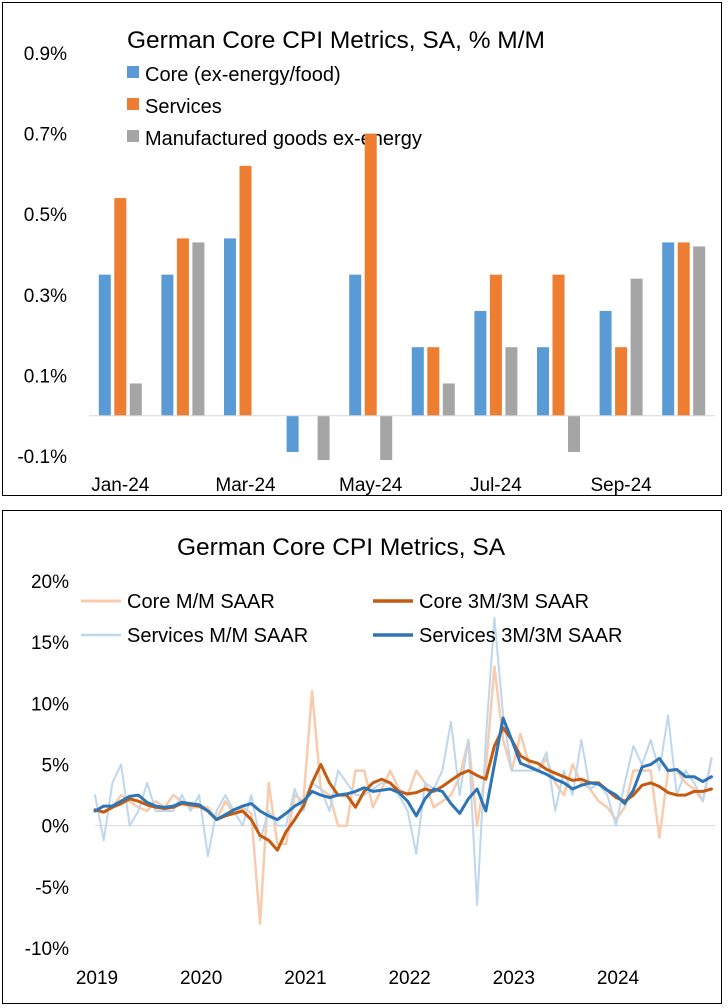  What do you see at coordinates (52, 888) in the screenshot?
I see `y-tick-label: -5%` at bounding box center [52, 888].